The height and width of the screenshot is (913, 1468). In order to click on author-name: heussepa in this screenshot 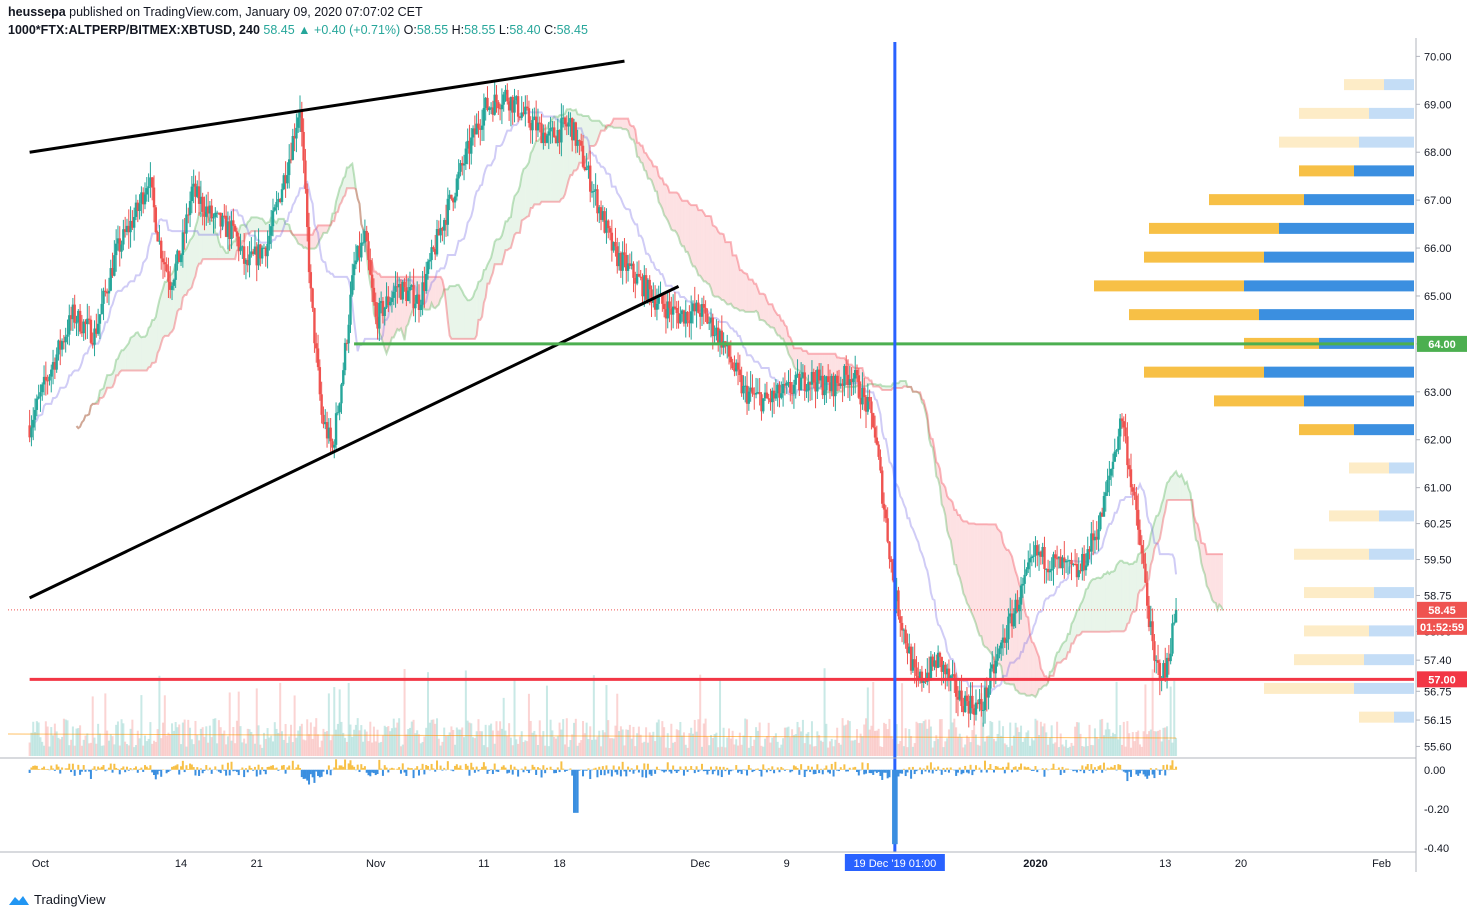, I will do `click(37, 12)`.